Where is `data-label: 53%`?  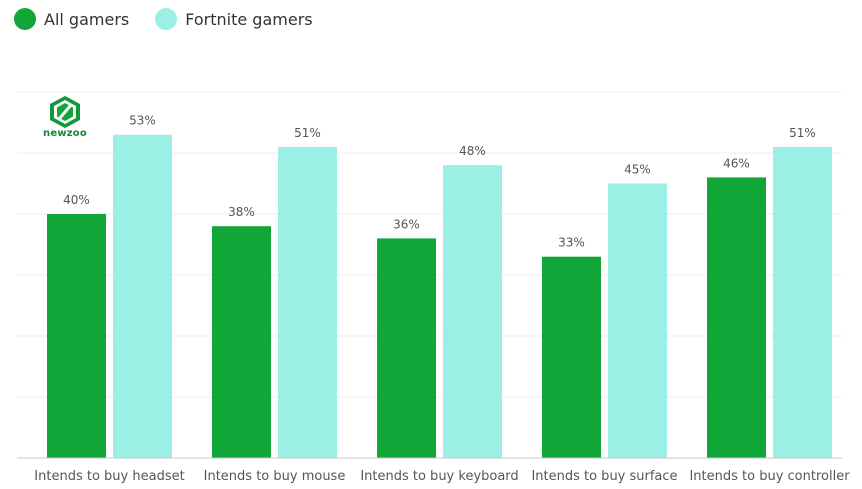
data-label: 53% is located at coordinates (142, 121).